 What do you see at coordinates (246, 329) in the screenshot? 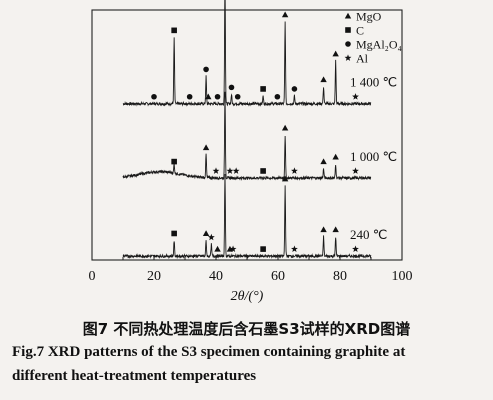
I see `figure-caption-chinese: 图7 不同热处理温度后含石墨S3试样的XRD图谱` at bounding box center [246, 329].